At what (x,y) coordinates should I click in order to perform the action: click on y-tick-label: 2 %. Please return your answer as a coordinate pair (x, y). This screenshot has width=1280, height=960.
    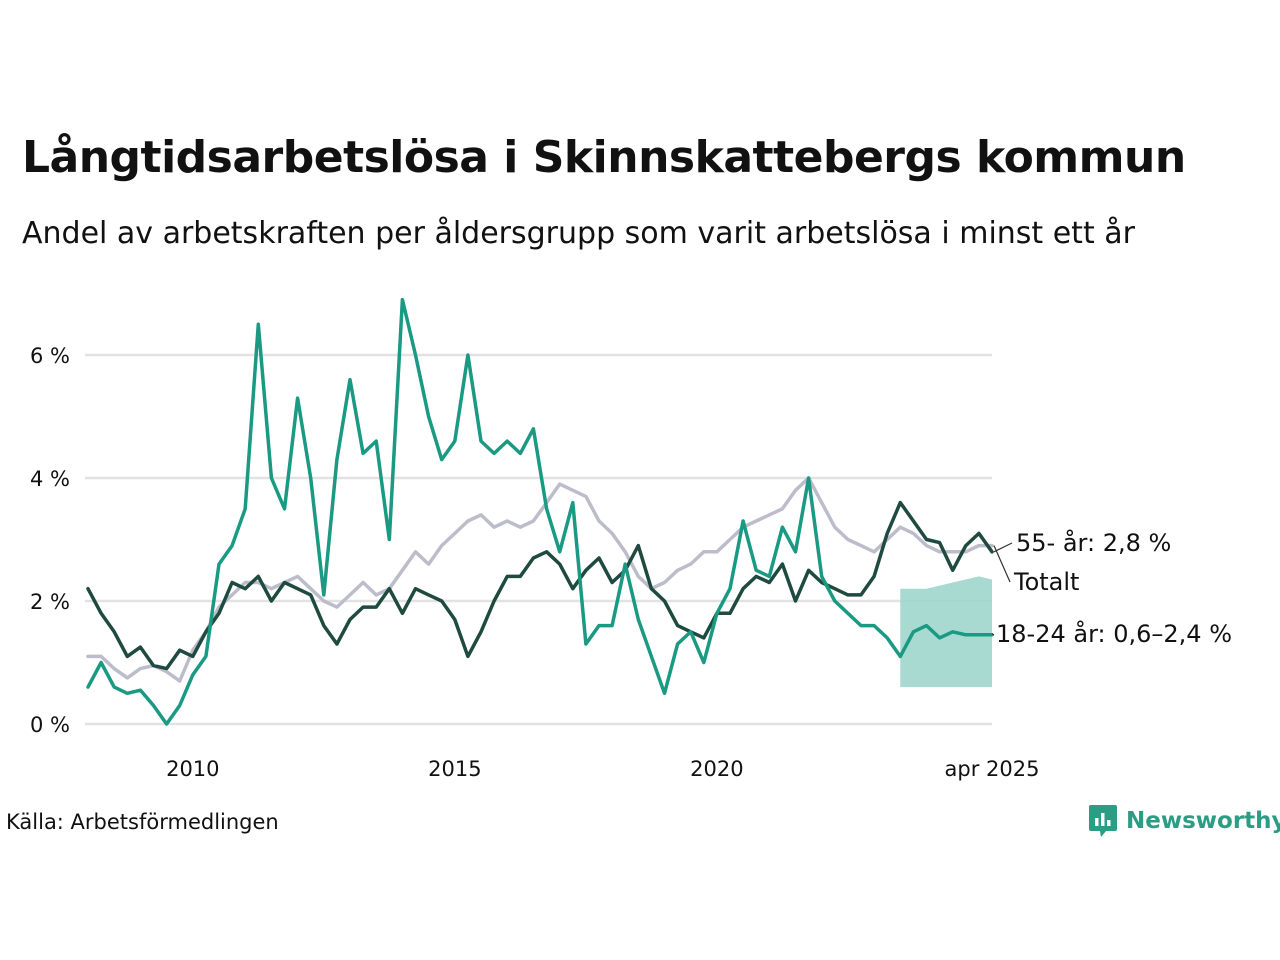
    Looking at the image, I should click on (50, 602).